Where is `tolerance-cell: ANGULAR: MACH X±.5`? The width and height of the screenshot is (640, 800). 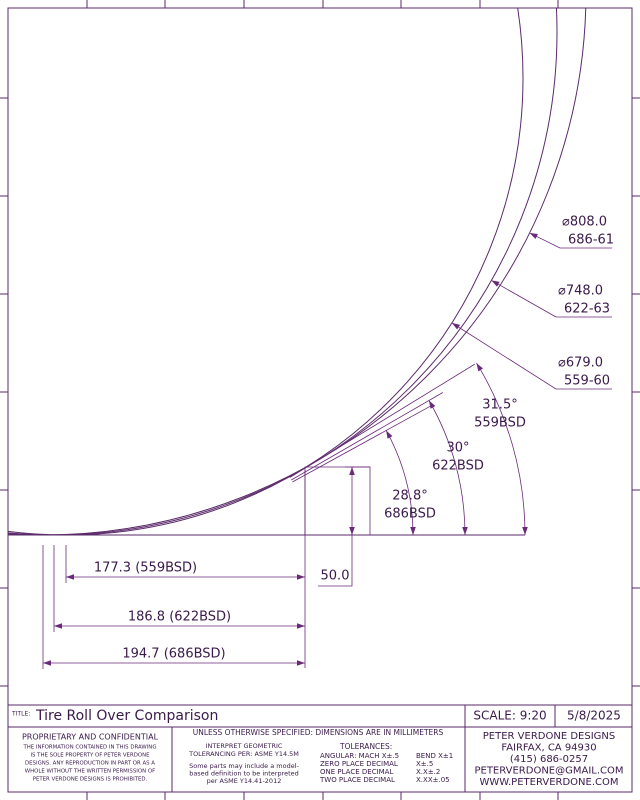 tolerance-cell: ANGULAR: MACH X±.5 is located at coordinates (359, 756).